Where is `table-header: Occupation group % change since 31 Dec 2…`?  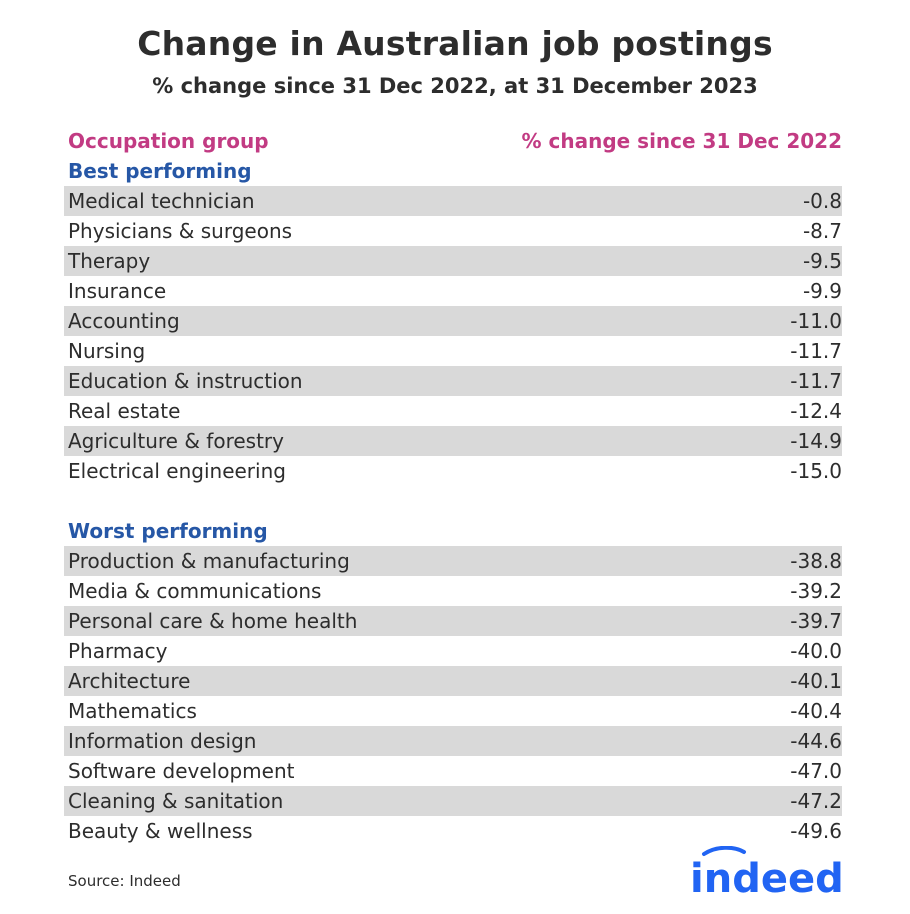
table-header: Occupation group % change since 31 Dec 2… is located at coordinates (453, 141).